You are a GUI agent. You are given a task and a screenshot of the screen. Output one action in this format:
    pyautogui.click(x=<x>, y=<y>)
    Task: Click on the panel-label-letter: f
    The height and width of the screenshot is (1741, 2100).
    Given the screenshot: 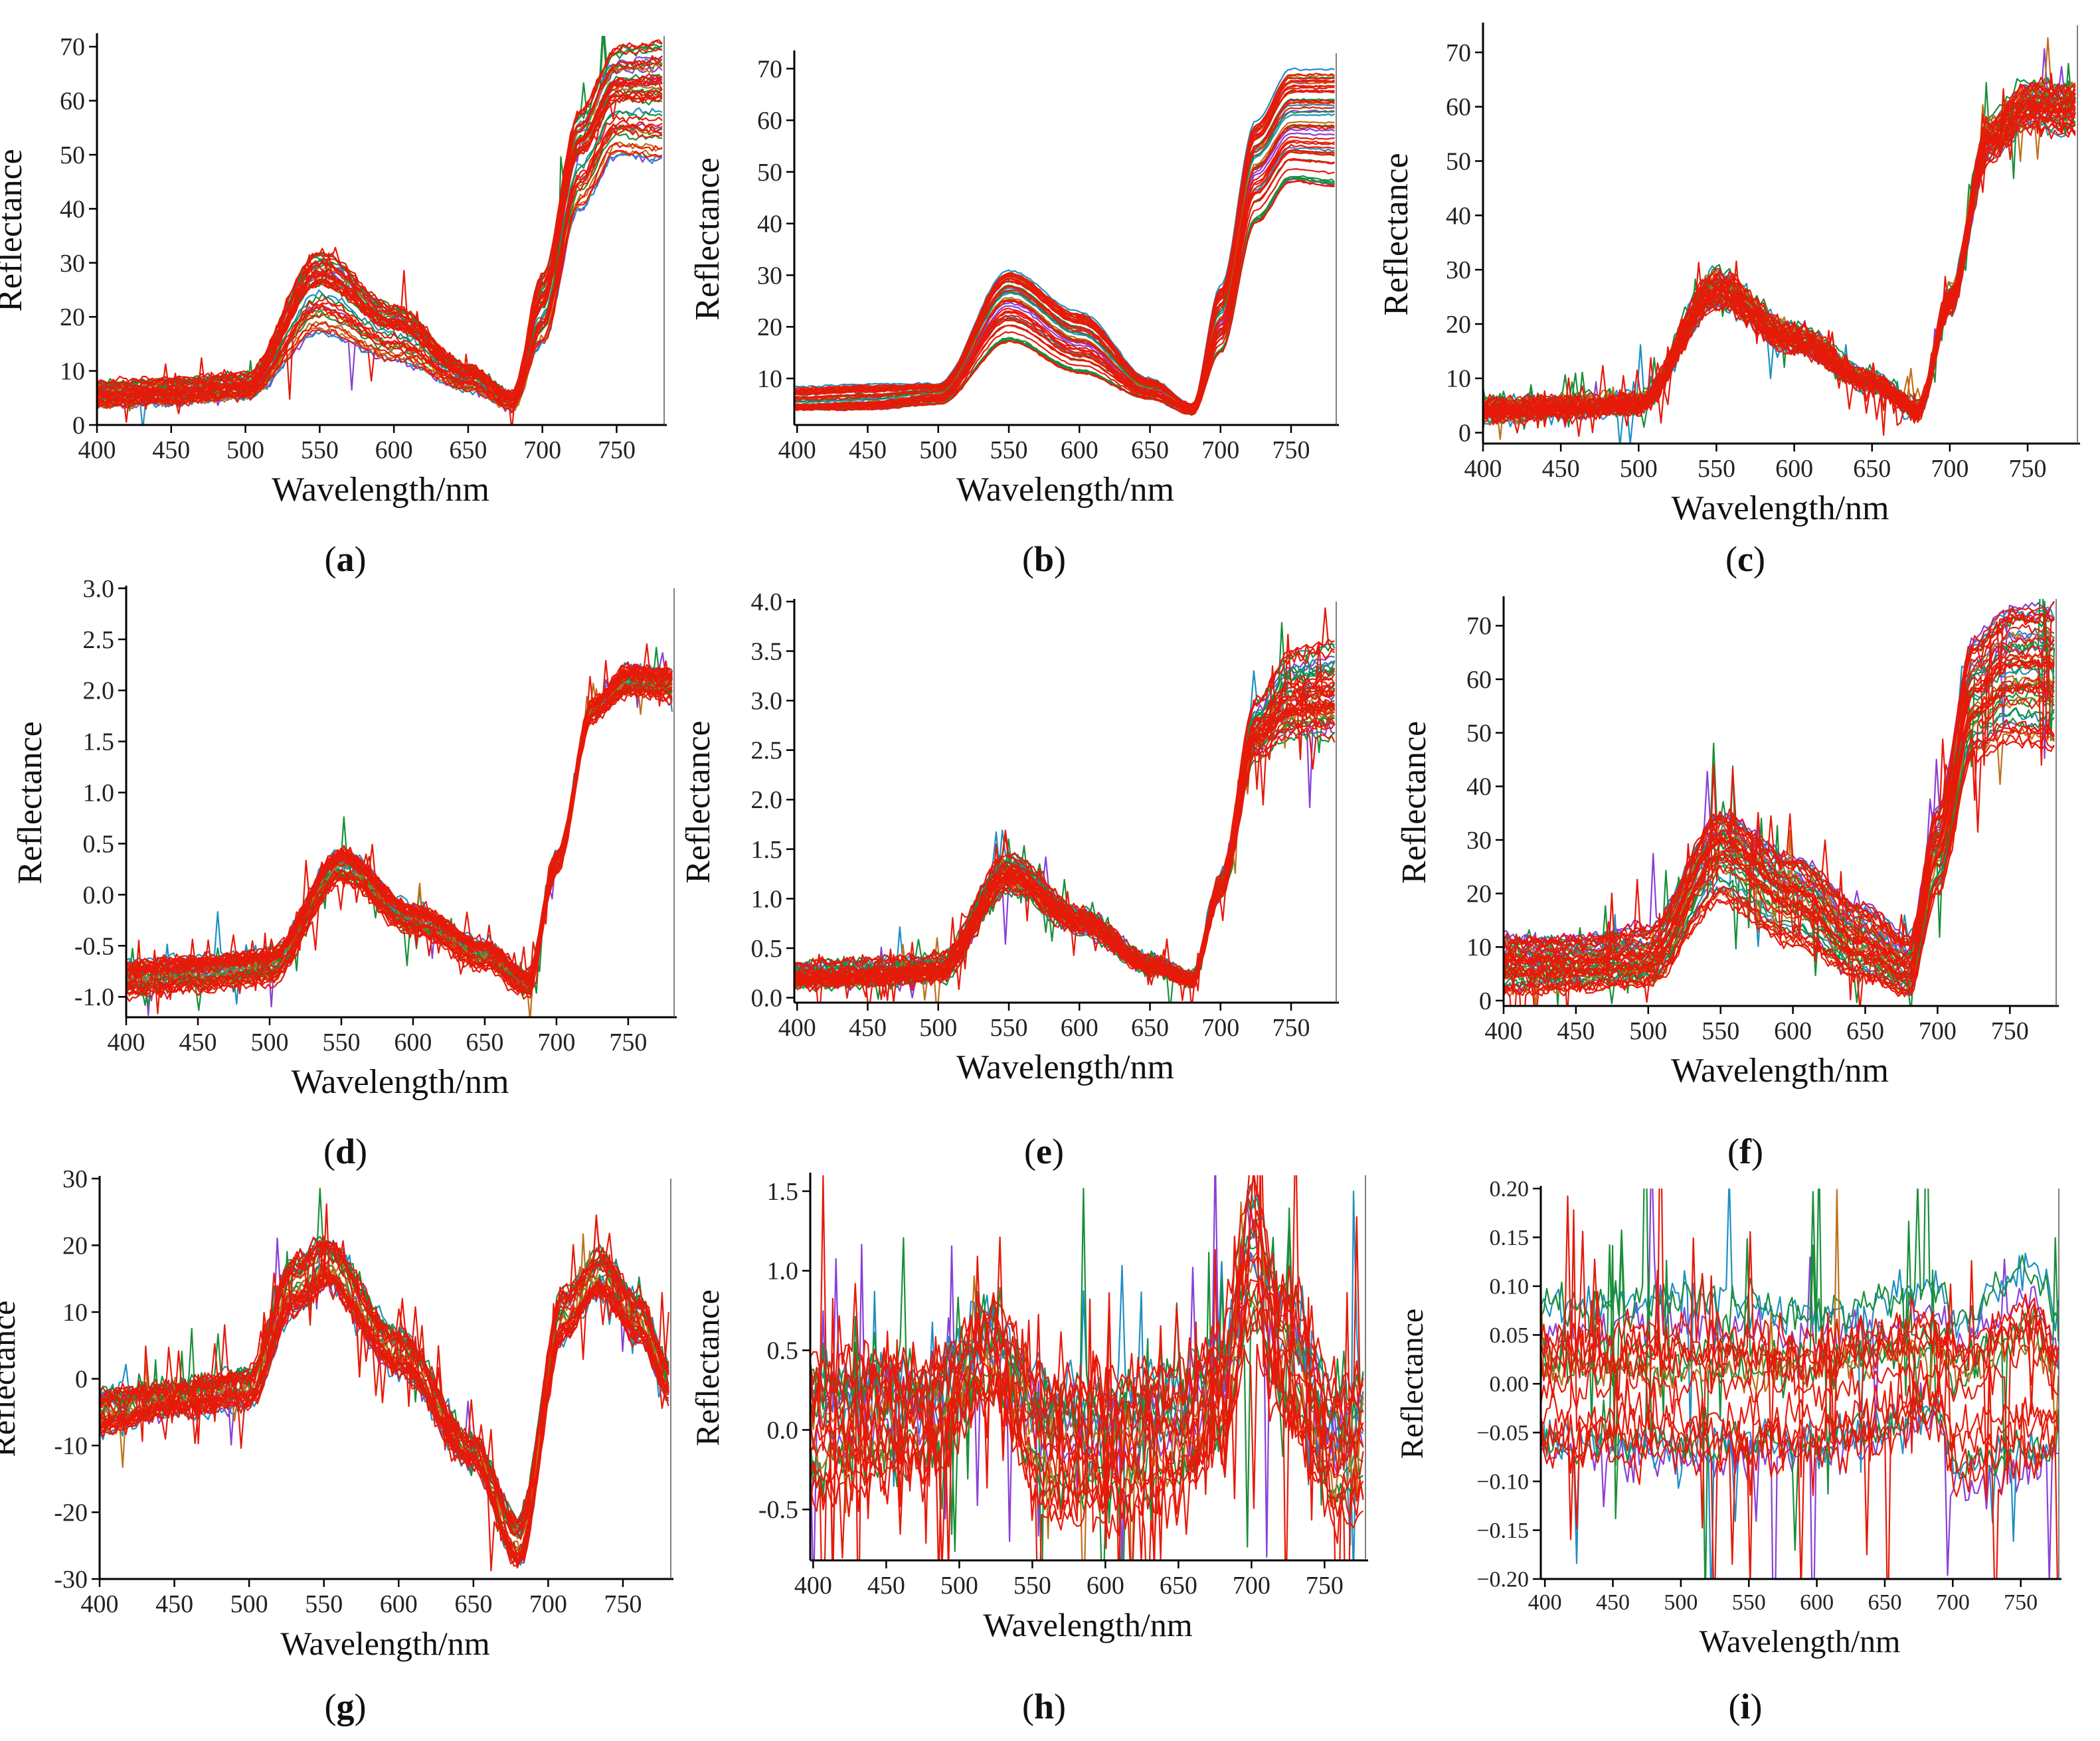 What is the action you would take?
    pyautogui.click(x=1746, y=1151)
    